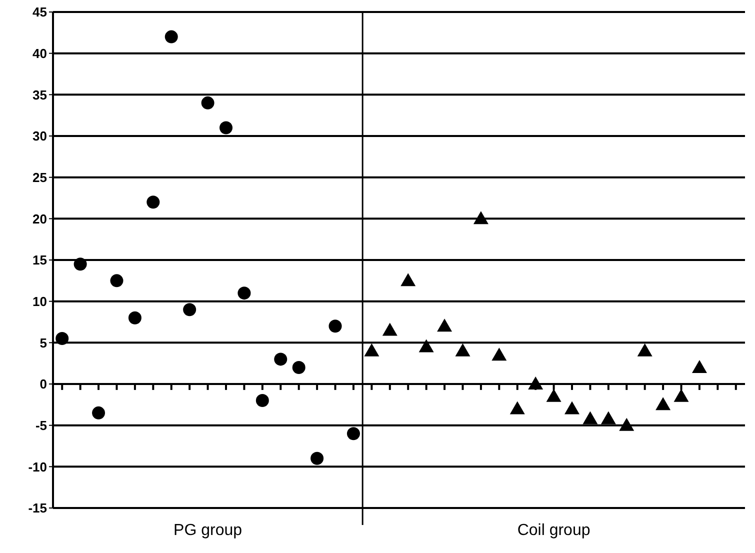 This screenshot has height=553, width=755. I want to click on y-tick-label: 20, so click(39, 218).